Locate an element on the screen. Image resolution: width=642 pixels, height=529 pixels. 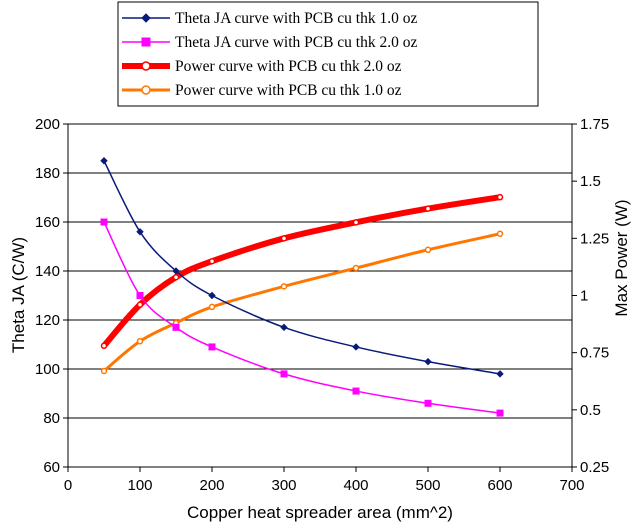
legend-entry-2: Theta JA curve with PCB cu thk 2.0 oz is located at coordinates (269, 42).